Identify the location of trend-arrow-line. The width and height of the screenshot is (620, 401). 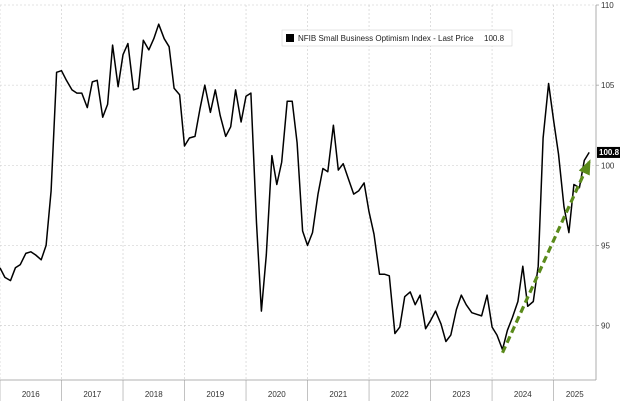
(546, 257).